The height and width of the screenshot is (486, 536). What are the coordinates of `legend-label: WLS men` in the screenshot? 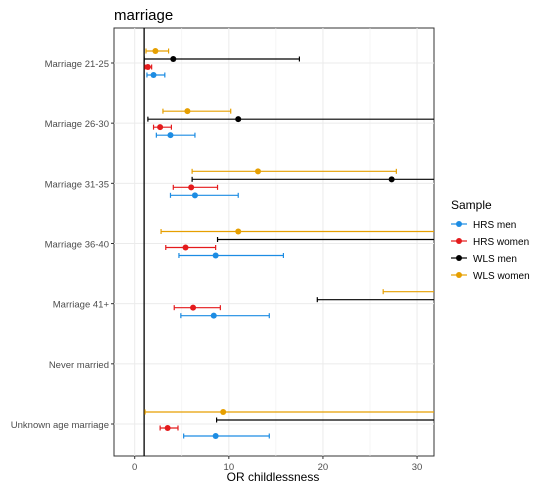 It's located at (495, 259).